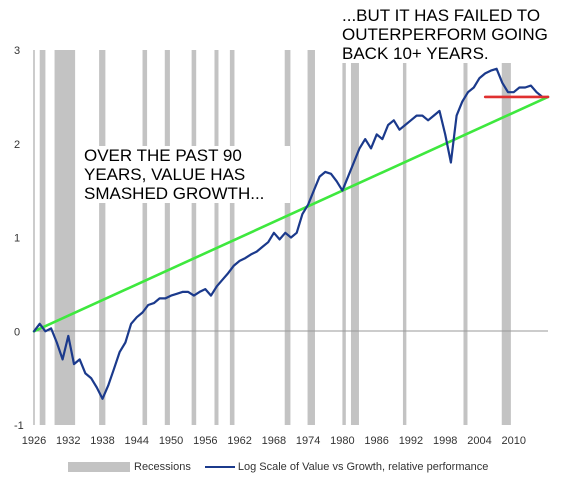 The image size is (574, 487). Describe the element at coordinates (17, 332) in the screenshot. I see `y-tick-label-1: 0` at that location.